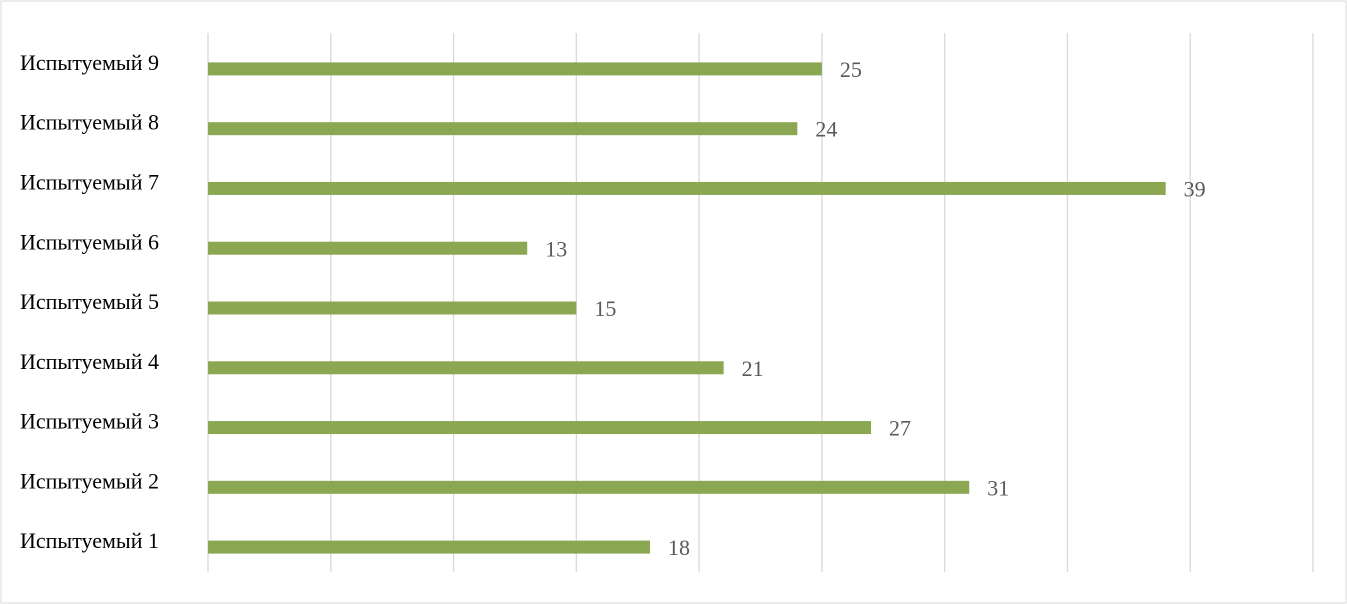 The image size is (1347, 604). I want to click on y-tick-label: Испытуемый 6, so click(89, 241).